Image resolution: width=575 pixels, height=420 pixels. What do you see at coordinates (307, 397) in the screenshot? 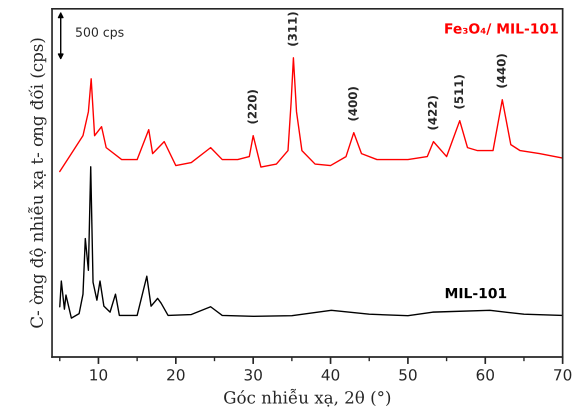
I see `x-axis-title: Góc nhiễu xạ, 2θ (°)` at bounding box center [307, 397].